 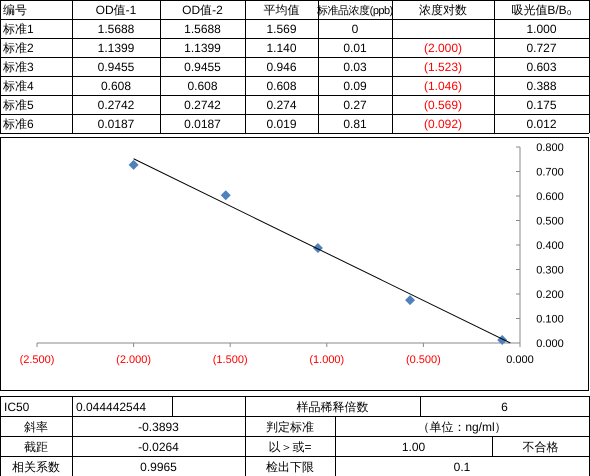 What do you see at coordinates (18, 105) in the screenshot?
I see `text: 标准5` at bounding box center [18, 105].